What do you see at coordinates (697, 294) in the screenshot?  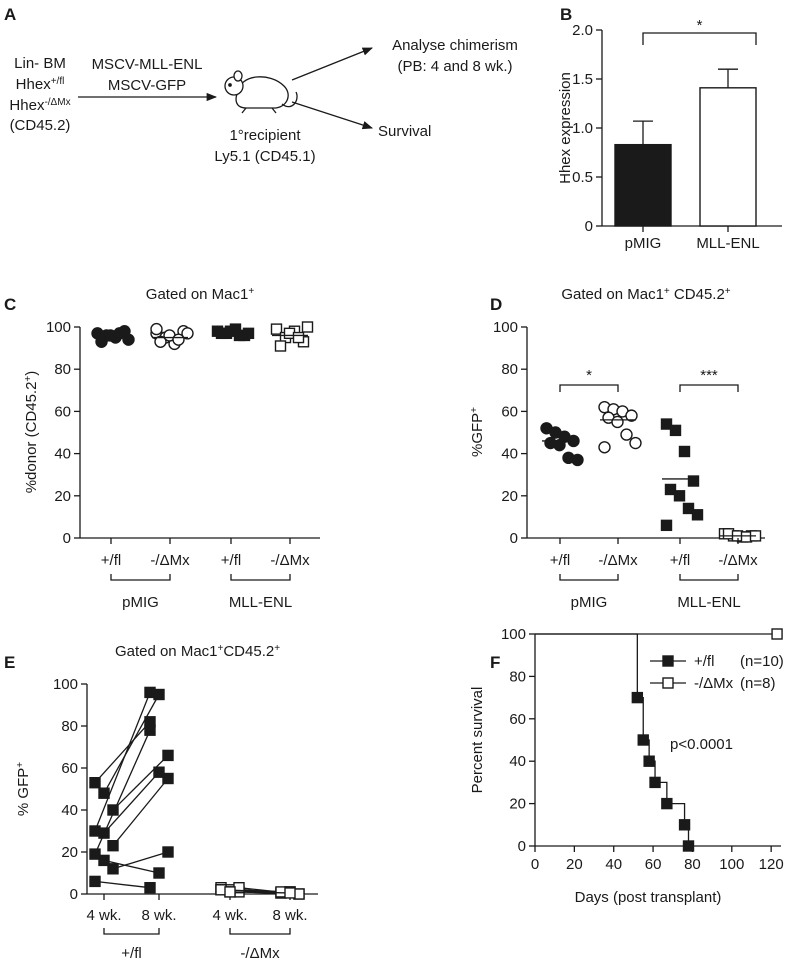 I see `text-part: CD45.2` at bounding box center [697, 294].